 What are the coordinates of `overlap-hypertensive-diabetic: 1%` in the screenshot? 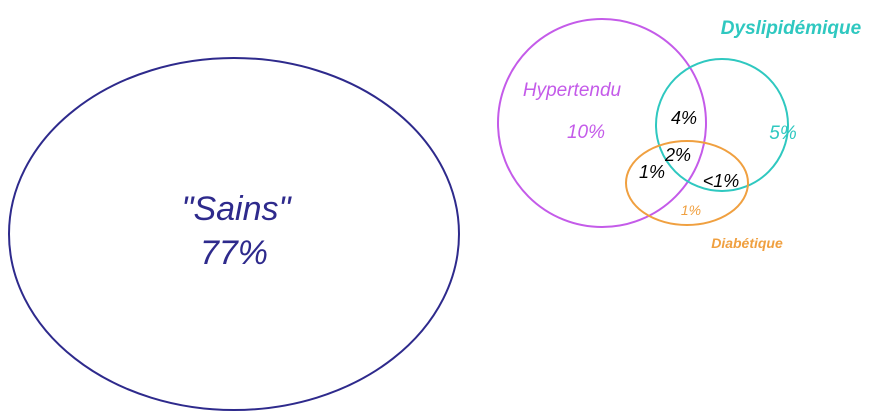 It's located at (652, 172).